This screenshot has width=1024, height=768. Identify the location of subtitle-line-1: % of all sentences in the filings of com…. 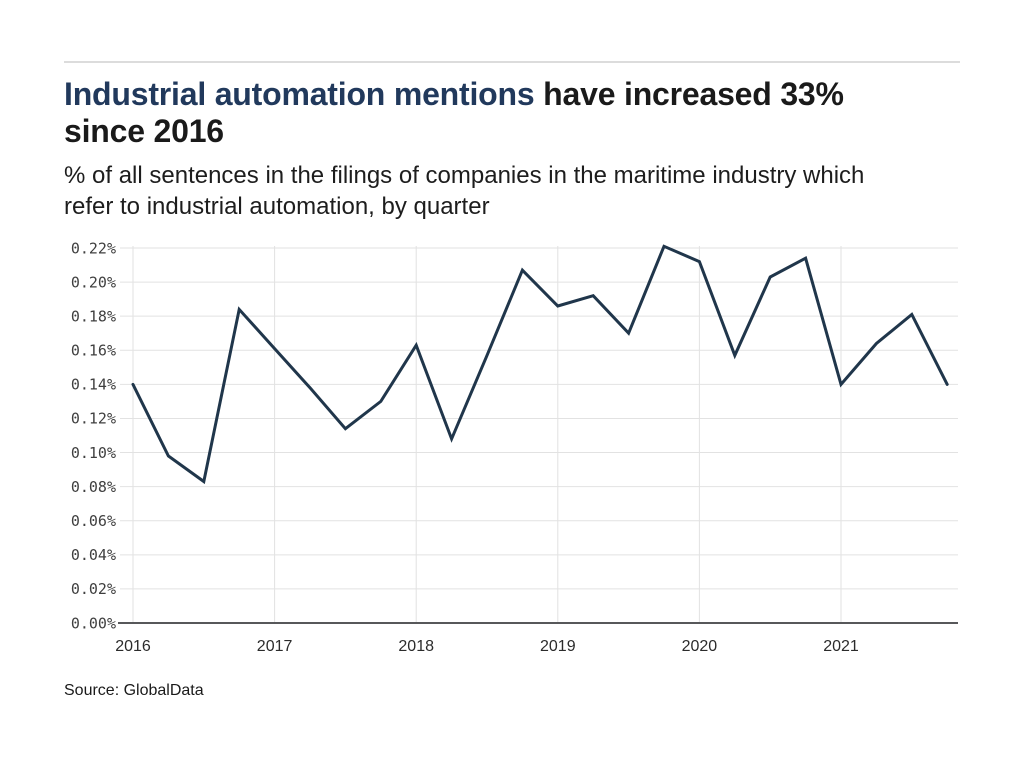
(464, 175).